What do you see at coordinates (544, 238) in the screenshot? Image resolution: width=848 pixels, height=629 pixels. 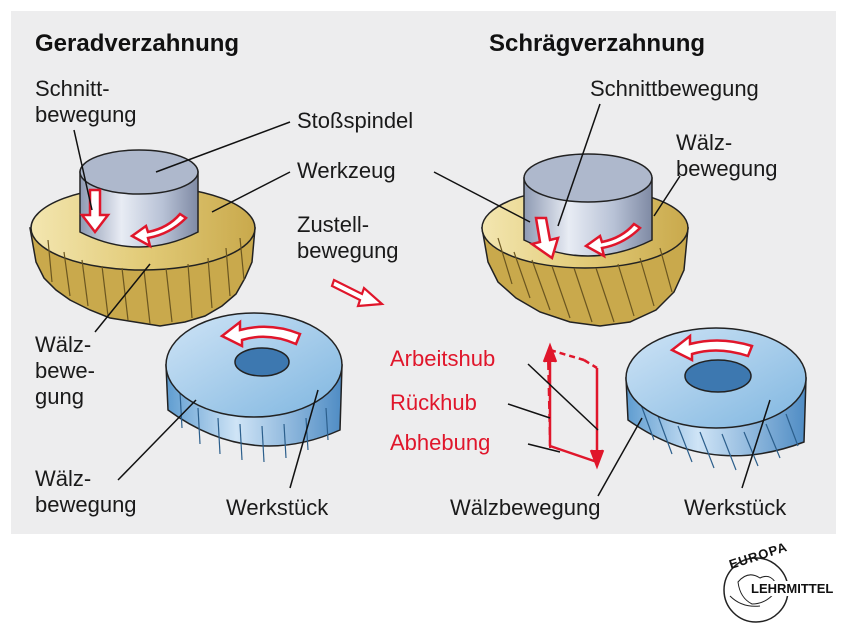 I see `right-cut-arrow` at bounding box center [544, 238].